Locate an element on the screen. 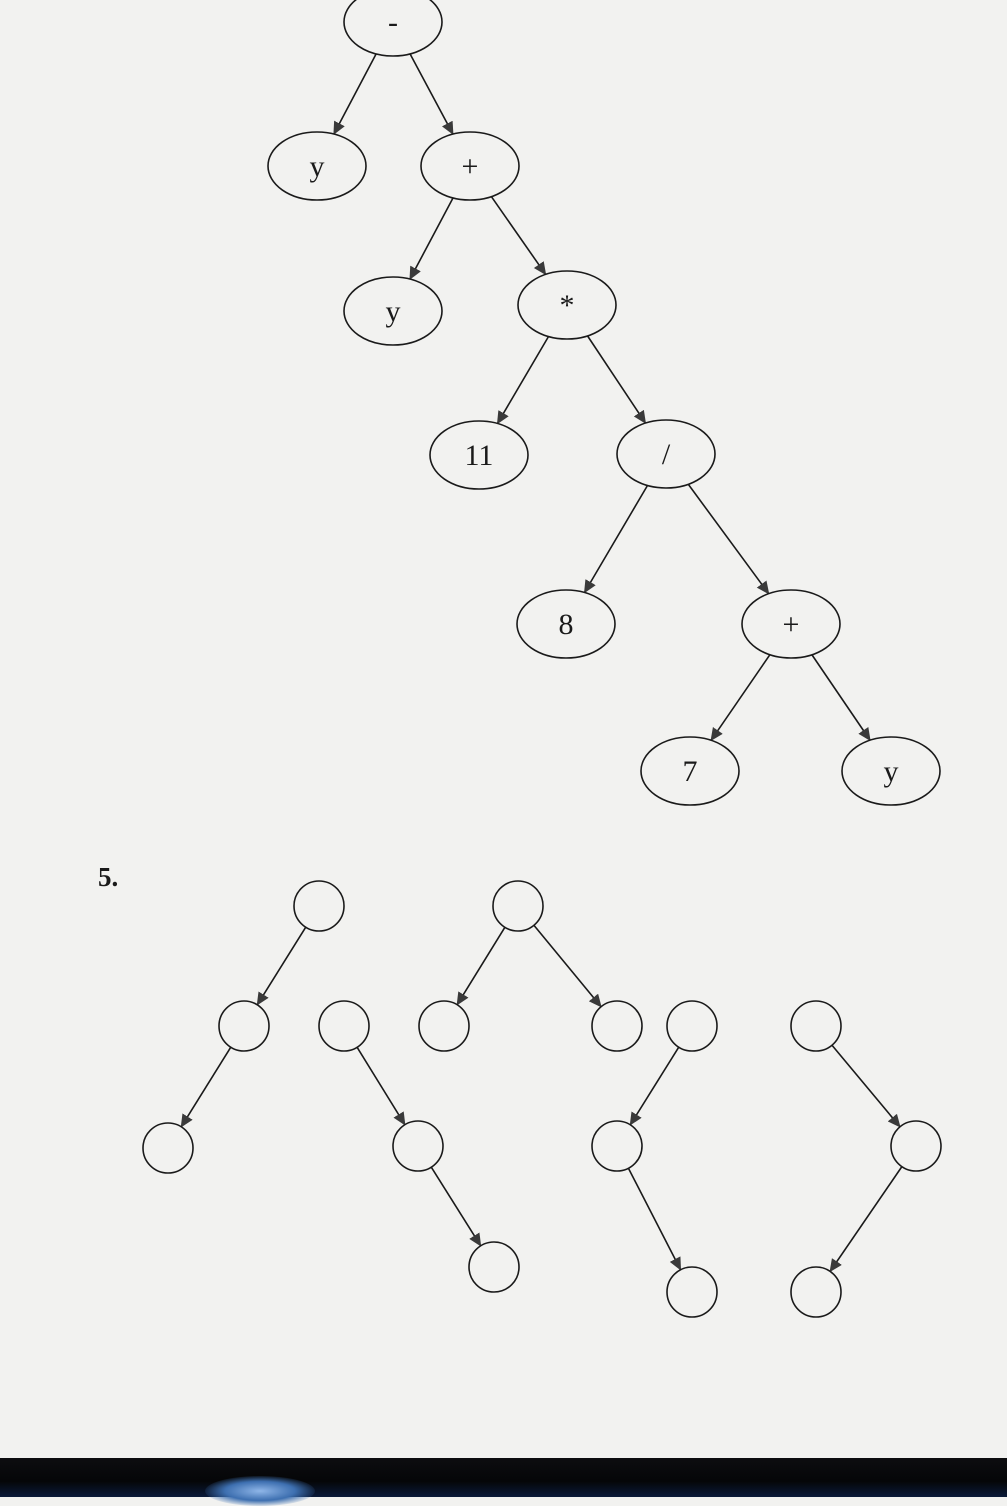  expression-tree-node: 7 is located at coordinates (690, 771).